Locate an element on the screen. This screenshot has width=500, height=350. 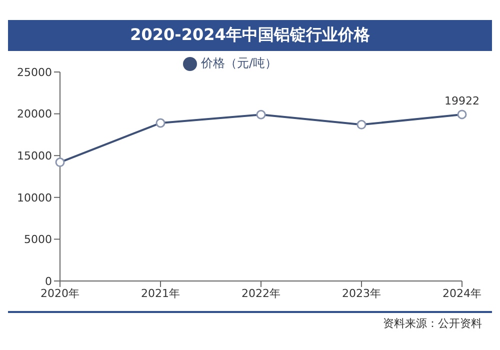
y-tick-label: 25000 is located at coordinates (34, 72).